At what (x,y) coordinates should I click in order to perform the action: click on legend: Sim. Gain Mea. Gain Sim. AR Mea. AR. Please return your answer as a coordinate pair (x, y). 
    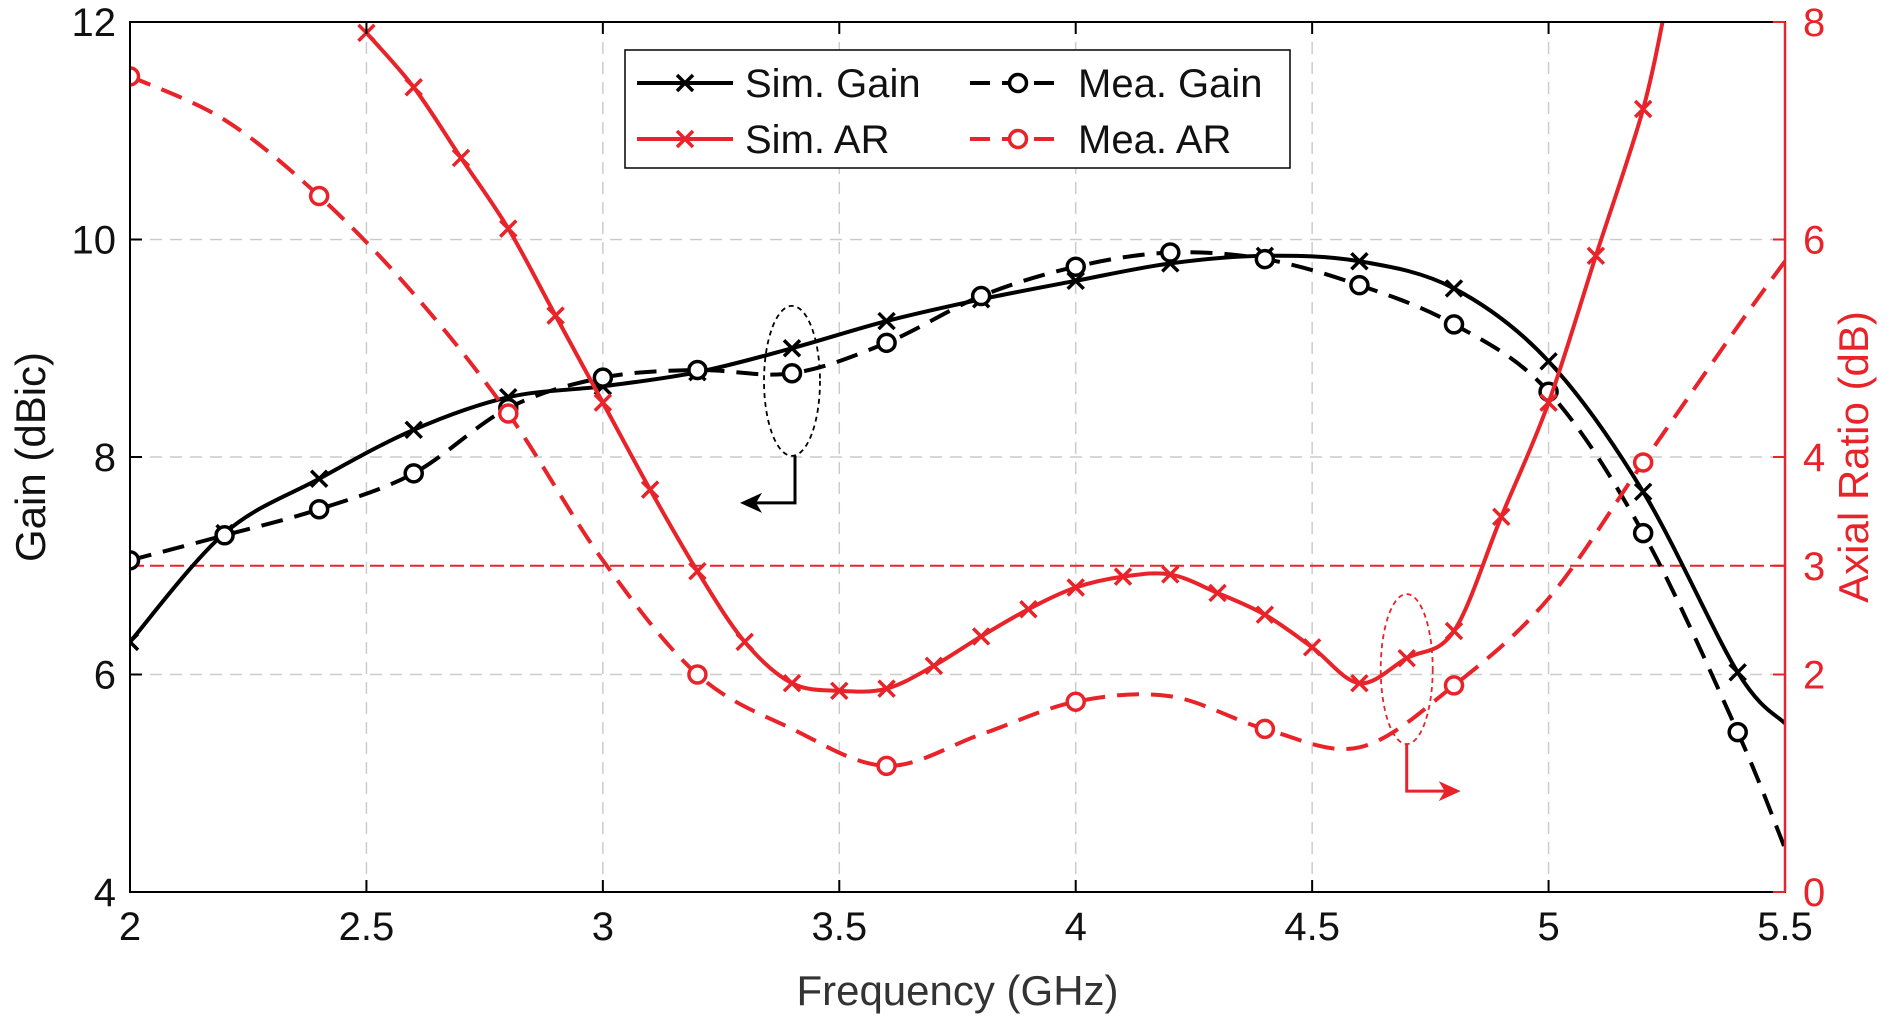
    Looking at the image, I should click on (957, 109).